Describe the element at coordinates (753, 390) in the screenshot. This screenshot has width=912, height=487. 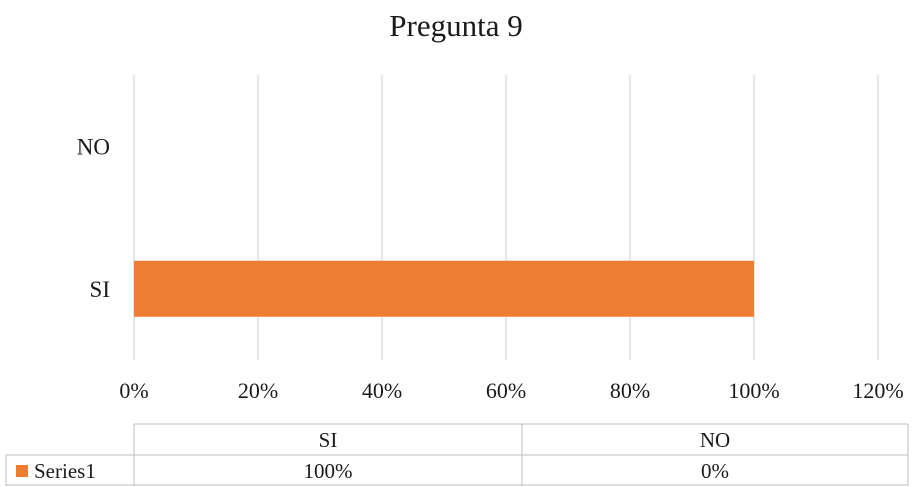
I see `x-tick-label-5: 100%` at that location.